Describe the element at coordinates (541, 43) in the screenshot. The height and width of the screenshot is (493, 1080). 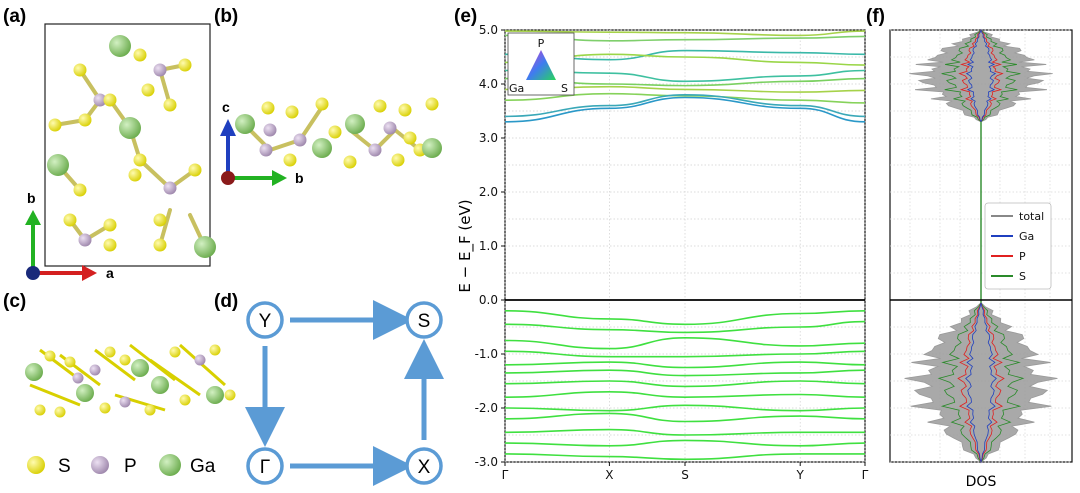
I see `colormap-top-label: P` at that location.